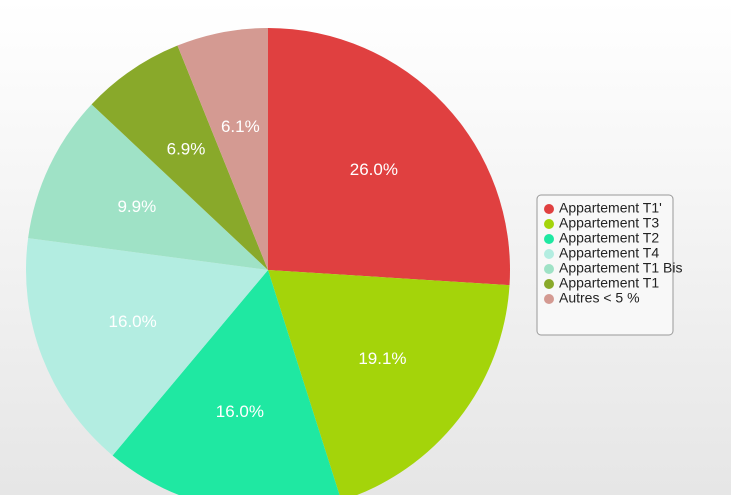 The height and width of the screenshot is (495, 731). Describe the element at coordinates (136, 206) in the screenshot. I see `slice-label: 9.9%` at that location.